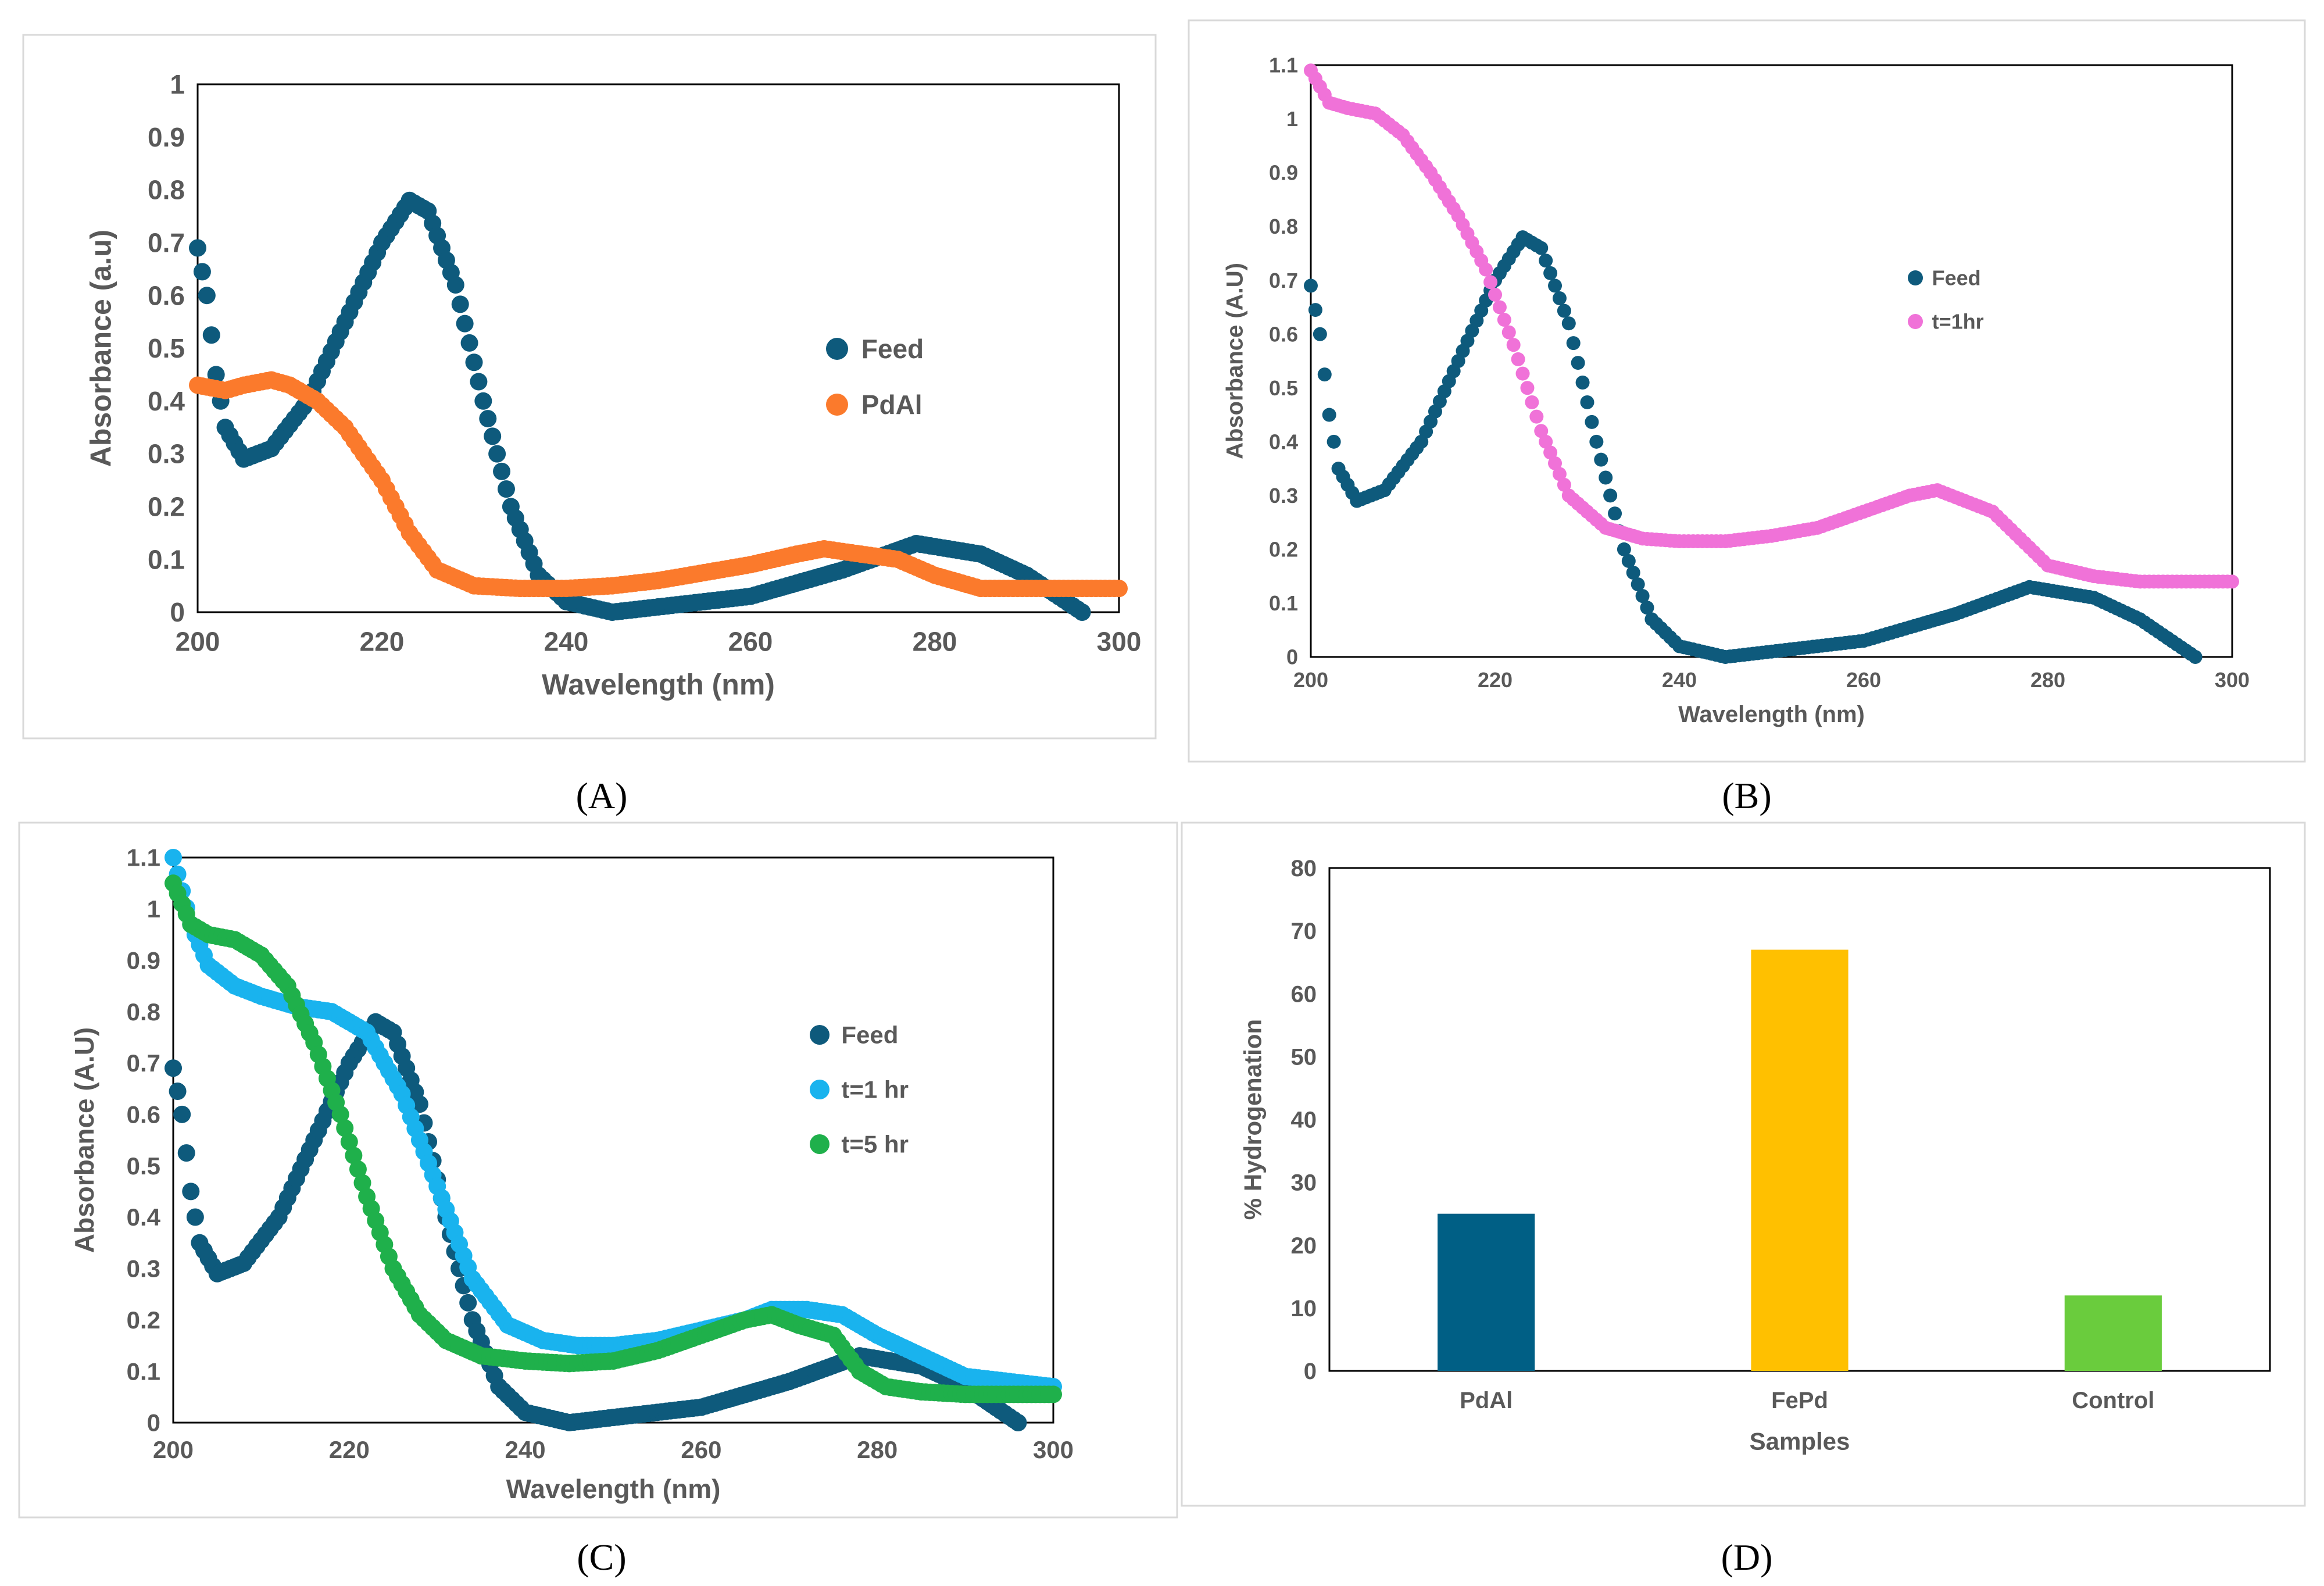 The image size is (2324, 1586). I want to click on legend-label: t=1 hr, so click(875, 1090).